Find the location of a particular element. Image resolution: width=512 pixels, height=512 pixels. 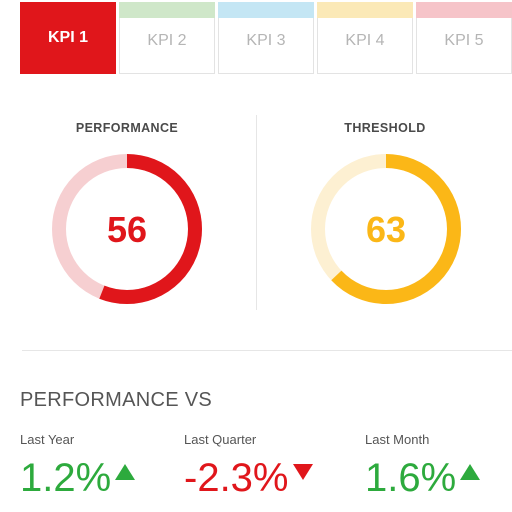

metric-last-month: Last Month 1.6% is located at coordinates (423, 466).